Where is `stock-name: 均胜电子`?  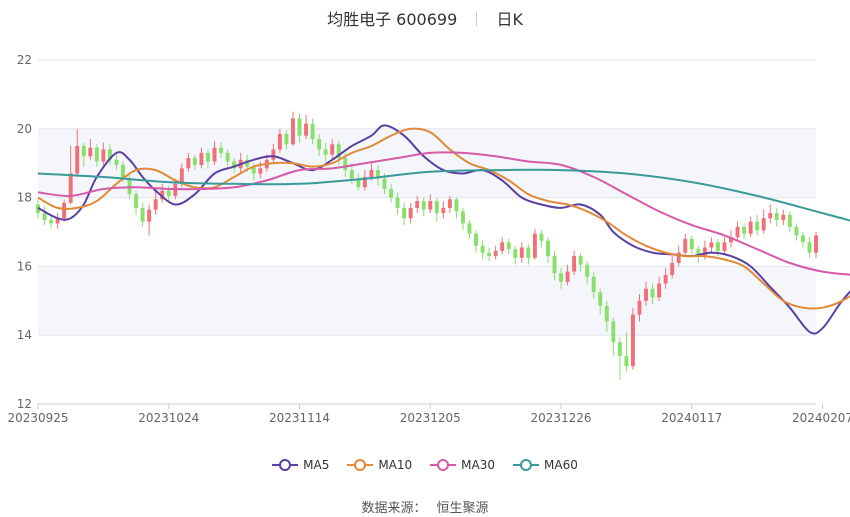
stock-name: 均胜电子 is located at coordinates (359, 19).